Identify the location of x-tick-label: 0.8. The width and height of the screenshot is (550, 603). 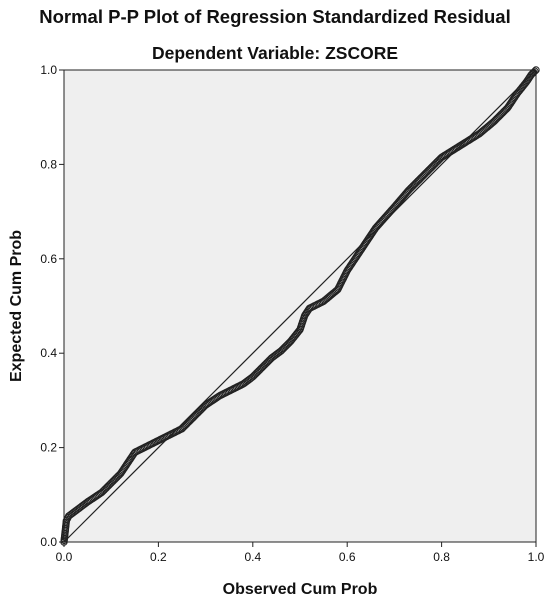
(441, 557).